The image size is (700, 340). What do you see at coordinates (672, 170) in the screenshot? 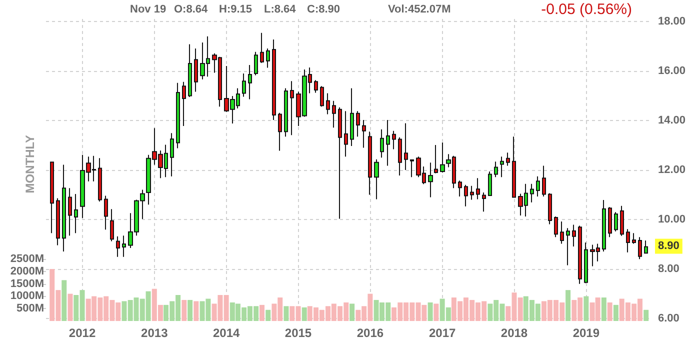
I see `y-tick-label: 12.00` at bounding box center [672, 170].